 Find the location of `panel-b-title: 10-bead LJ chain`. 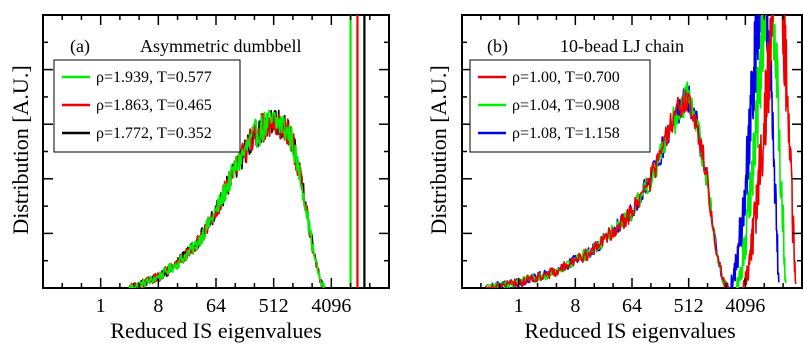

panel-b-title: 10-bead LJ chain is located at coordinates (622, 46).